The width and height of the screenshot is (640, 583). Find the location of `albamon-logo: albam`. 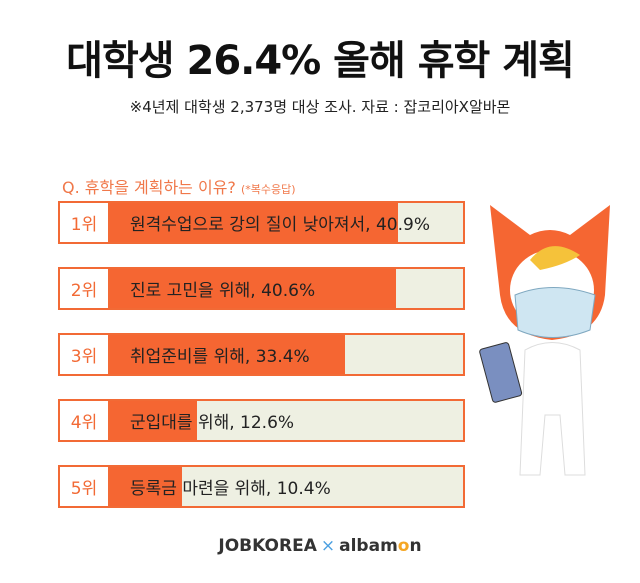

albamon-logo: albam is located at coordinates (368, 546).